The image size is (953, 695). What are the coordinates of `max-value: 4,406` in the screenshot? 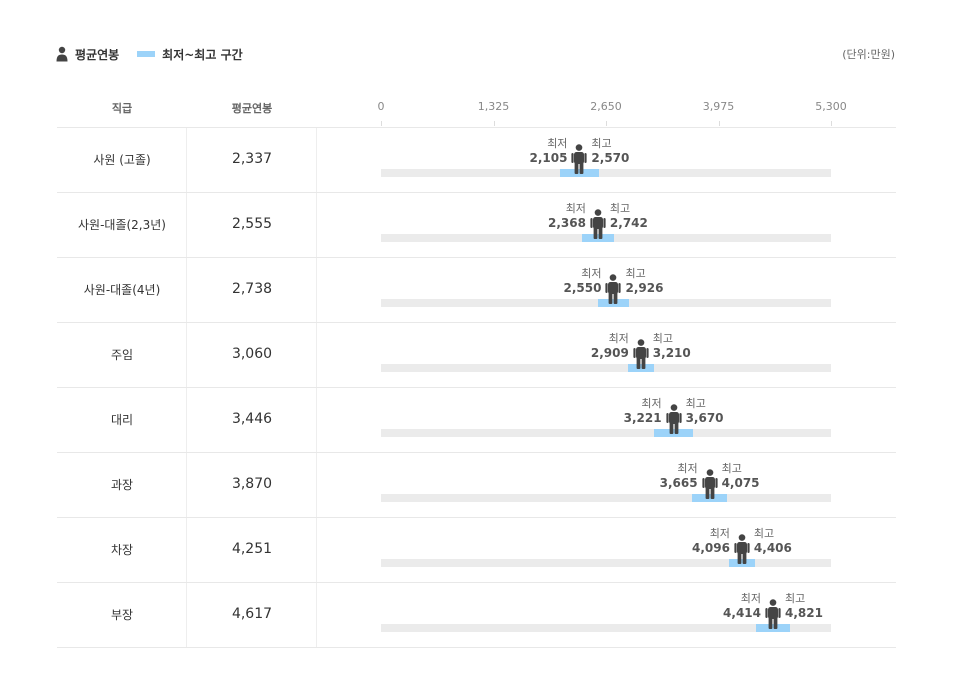 It's located at (772, 548).